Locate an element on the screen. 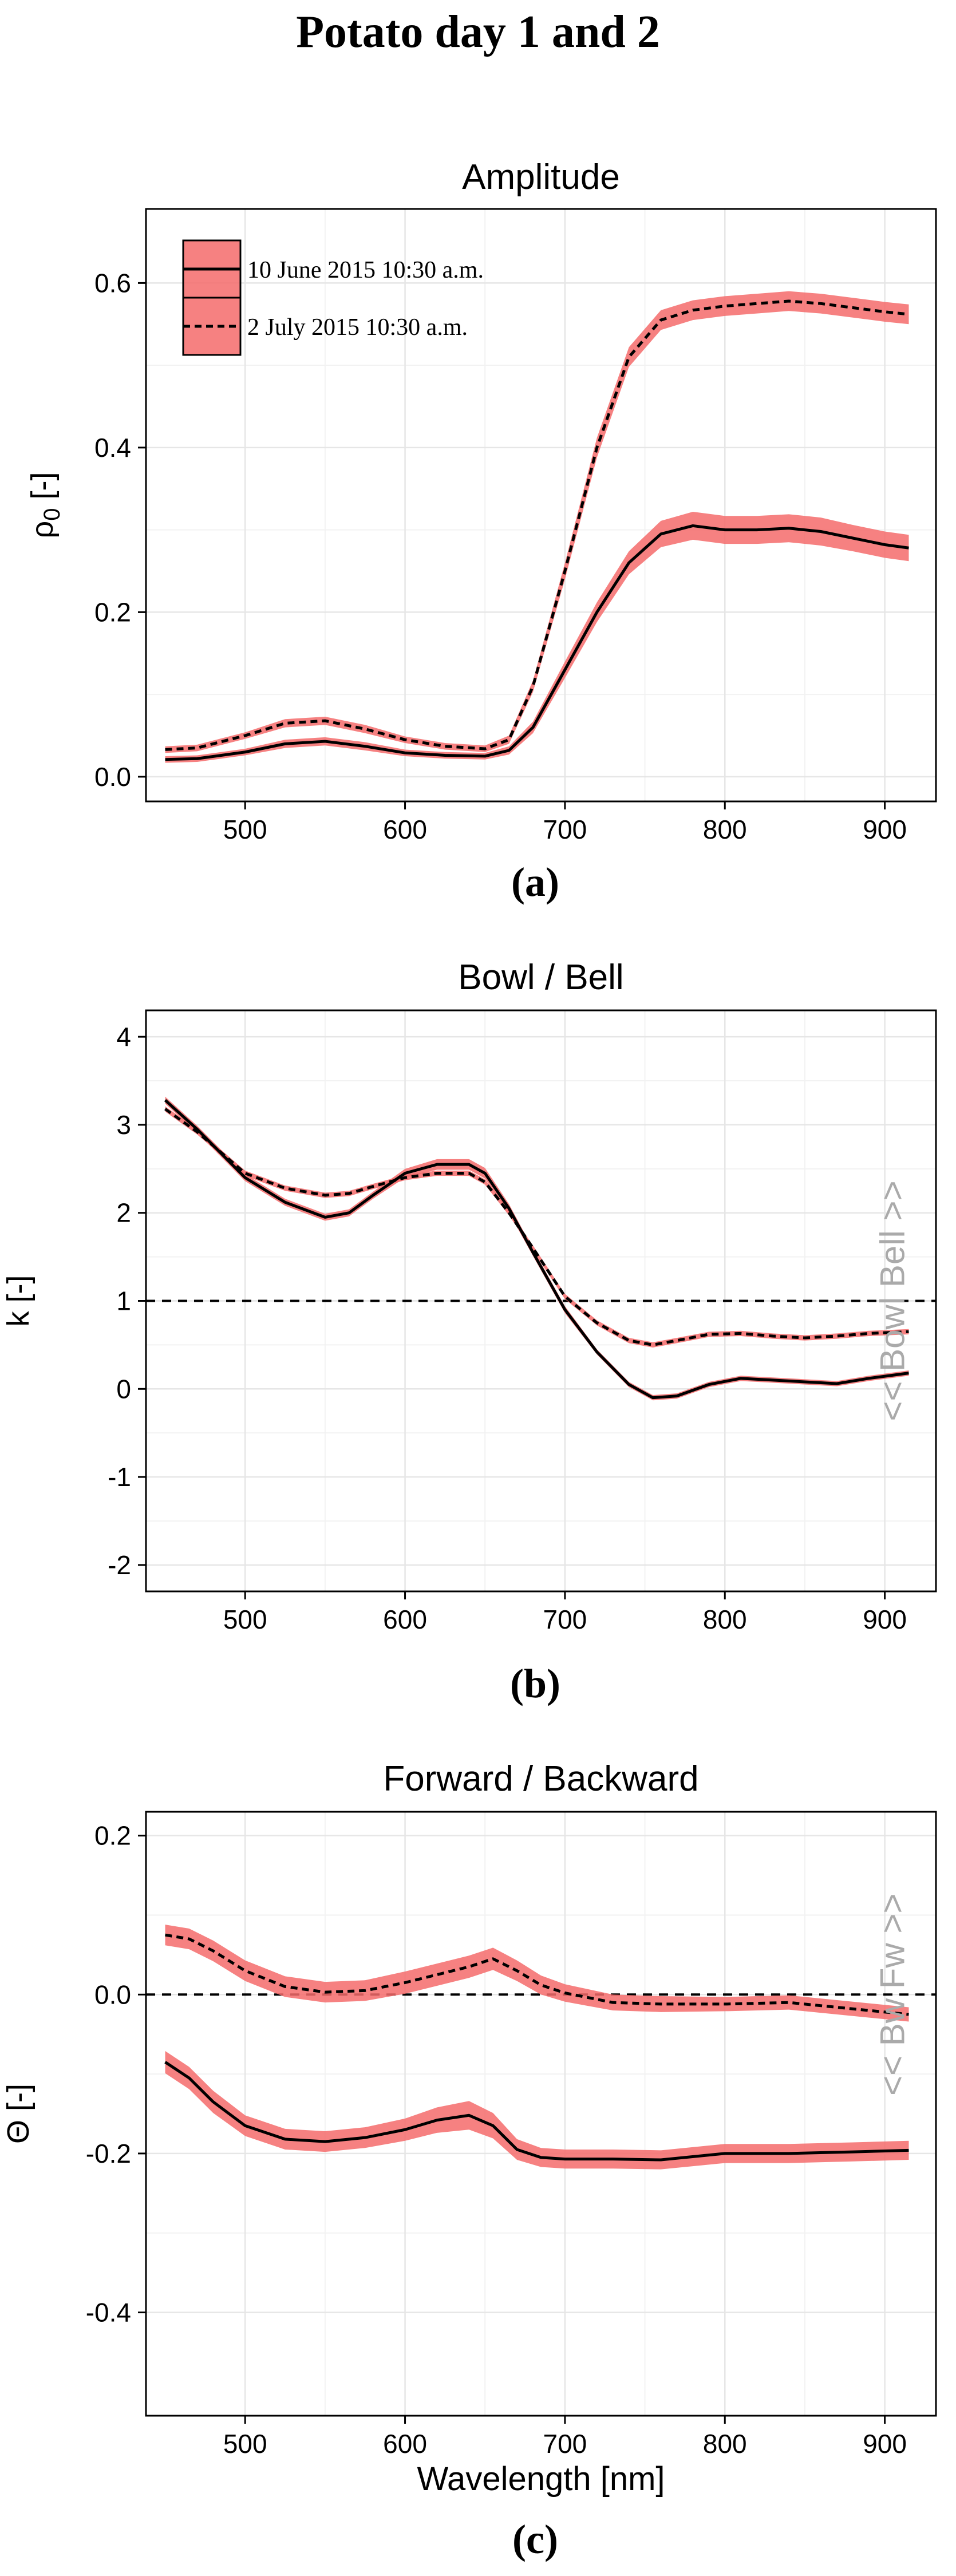 The width and height of the screenshot is (956, 2576). y-axis-label: Θ [-] is located at coordinates (18, 2114).